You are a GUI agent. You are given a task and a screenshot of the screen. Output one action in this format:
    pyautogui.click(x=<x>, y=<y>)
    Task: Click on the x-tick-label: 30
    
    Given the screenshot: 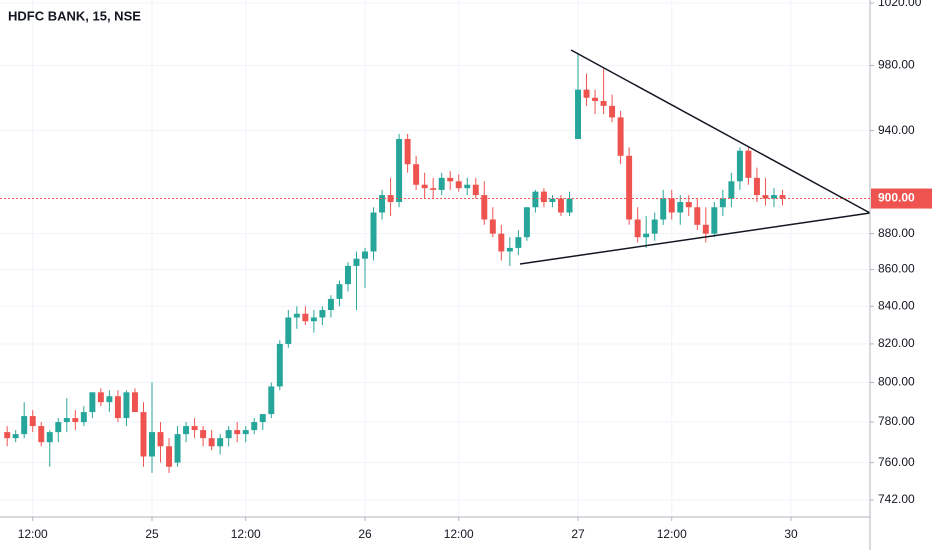 What is the action you would take?
    pyautogui.click(x=791, y=534)
    